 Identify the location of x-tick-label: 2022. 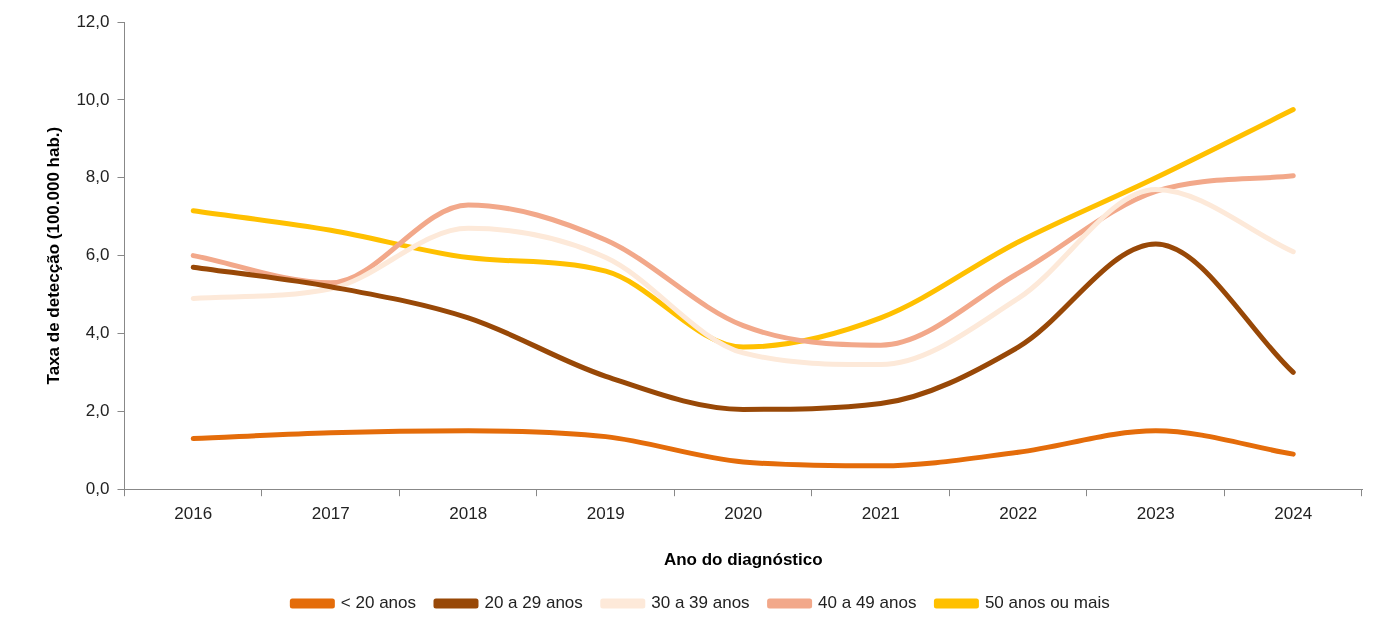
(1018, 514).